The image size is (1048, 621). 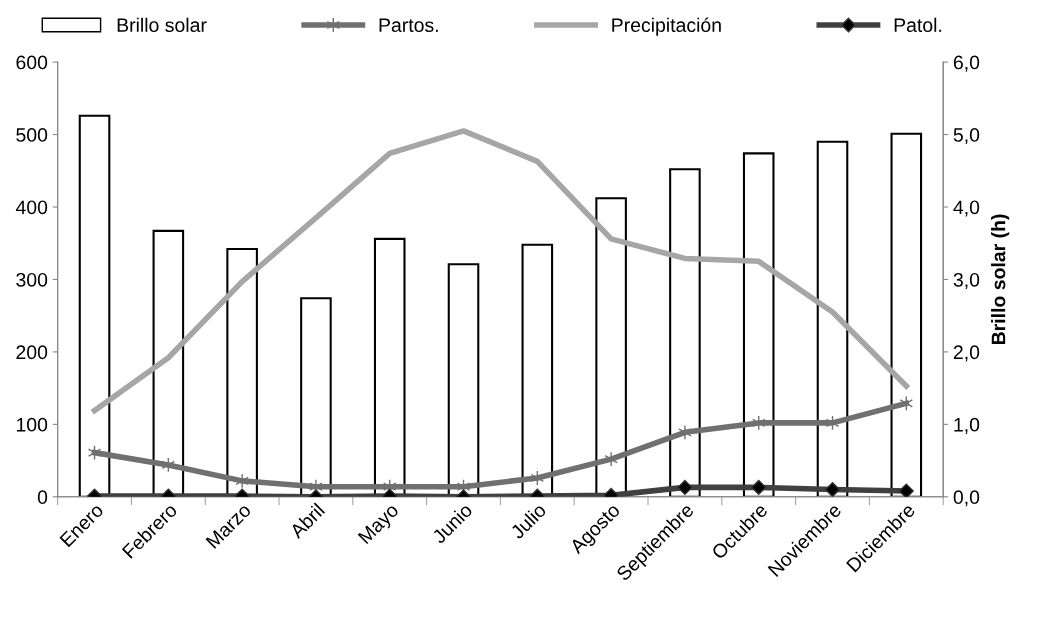 I want to click on y-tick-label: 100, so click(x=32, y=424).